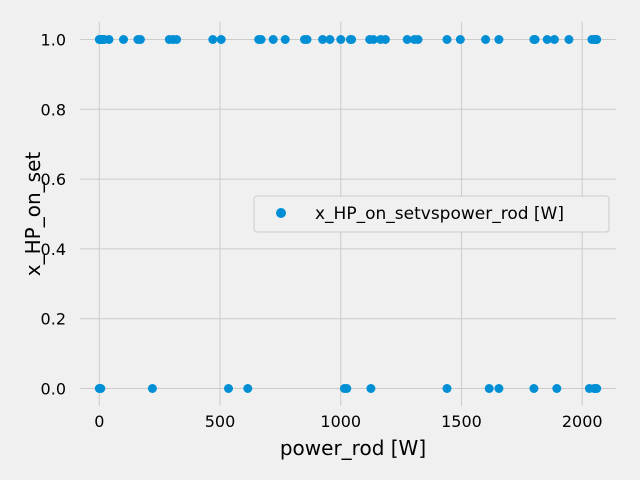 Image resolution: width=640 pixels, height=480 pixels. What do you see at coordinates (220, 421) in the screenshot?
I see `x-tick-label: 500` at bounding box center [220, 421].